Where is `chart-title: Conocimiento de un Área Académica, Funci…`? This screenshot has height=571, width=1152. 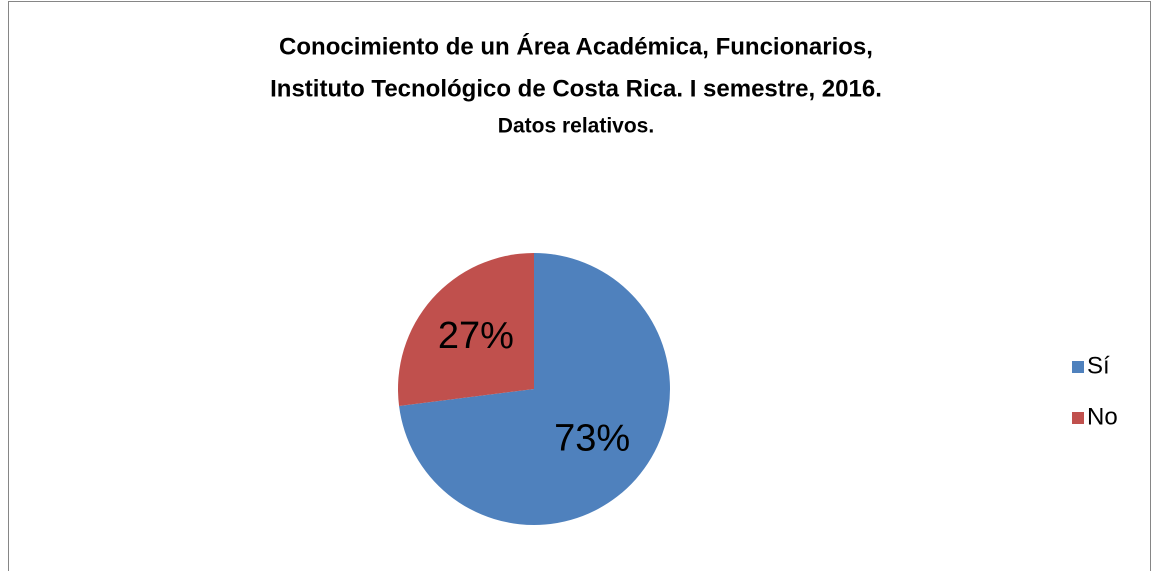 chart-title: Conocimiento de un Área Académica, Funci… is located at coordinates (576, 46).